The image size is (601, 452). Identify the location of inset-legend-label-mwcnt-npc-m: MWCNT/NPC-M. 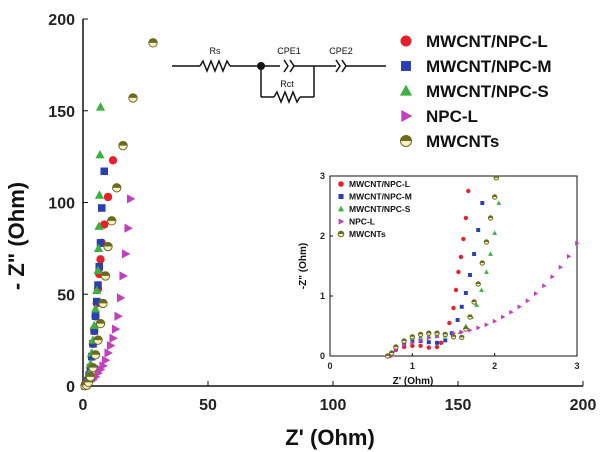
(380, 197).